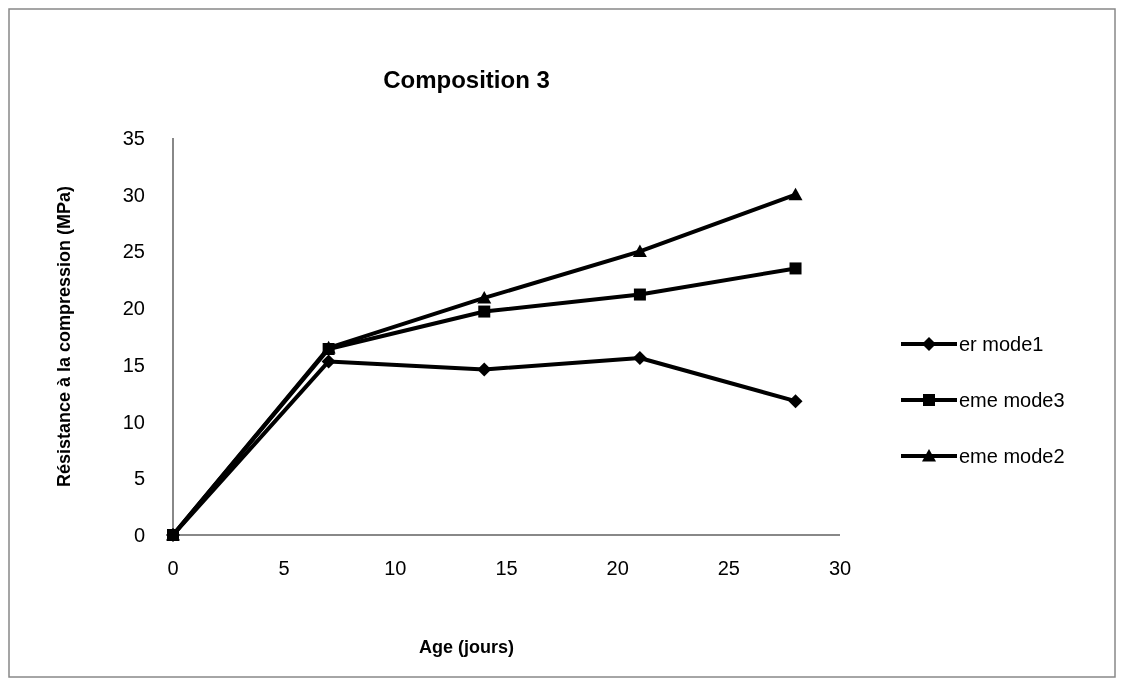 The image size is (1124, 686). Describe the element at coordinates (466, 79) in the screenshot. I see `chart-title: Composition 3` at that location.